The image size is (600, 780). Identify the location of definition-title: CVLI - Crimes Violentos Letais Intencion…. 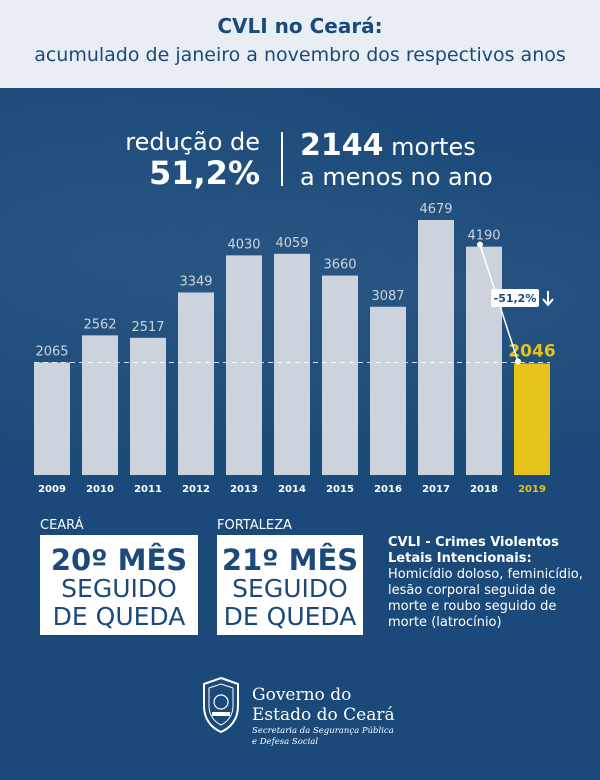
(473, 550).